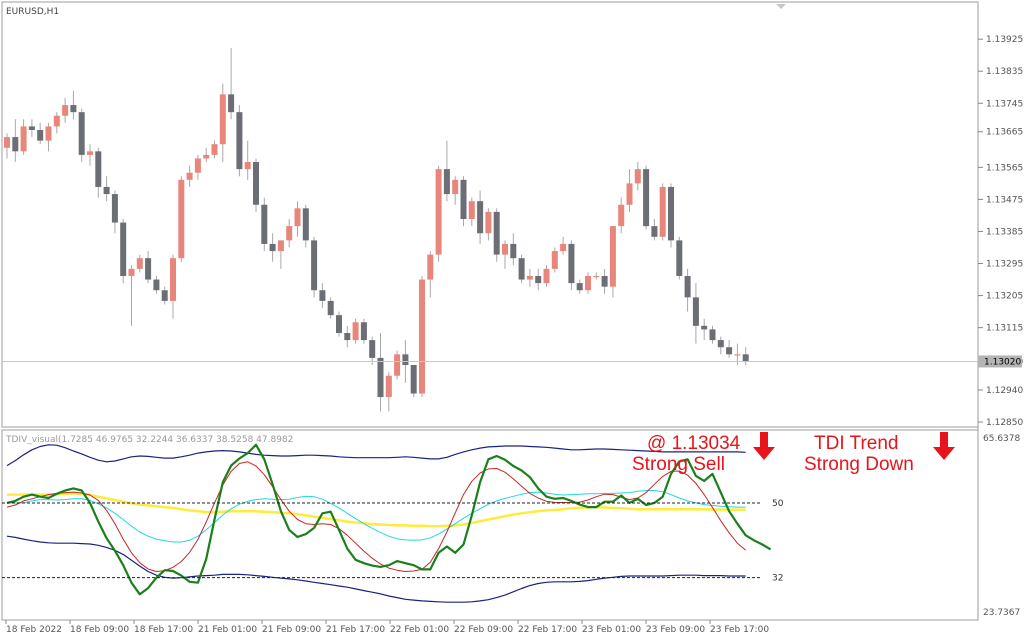 Image resolution: width=1024 pixels, height=640 pixels. I want to click on price-tick-label: 1.13295, so click(1004, 265).